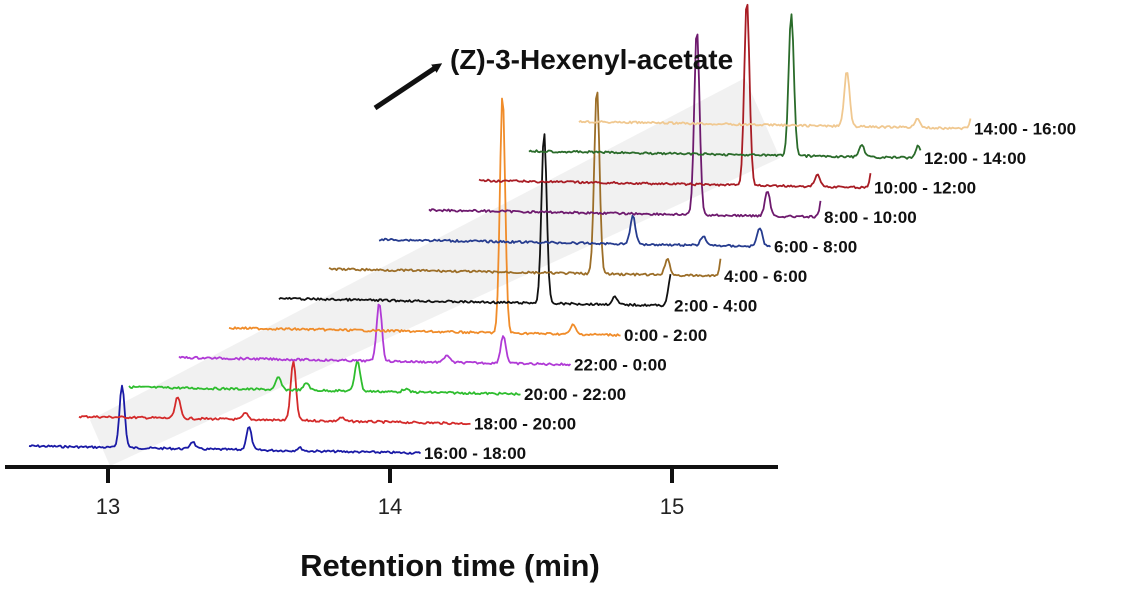 This screenshot has height=595, width=1121. What do you see at coordinates (715, 306) in the screenshot?
I see `series-label-5: 2:00 - 4:00` at bounding box center [715, 306].